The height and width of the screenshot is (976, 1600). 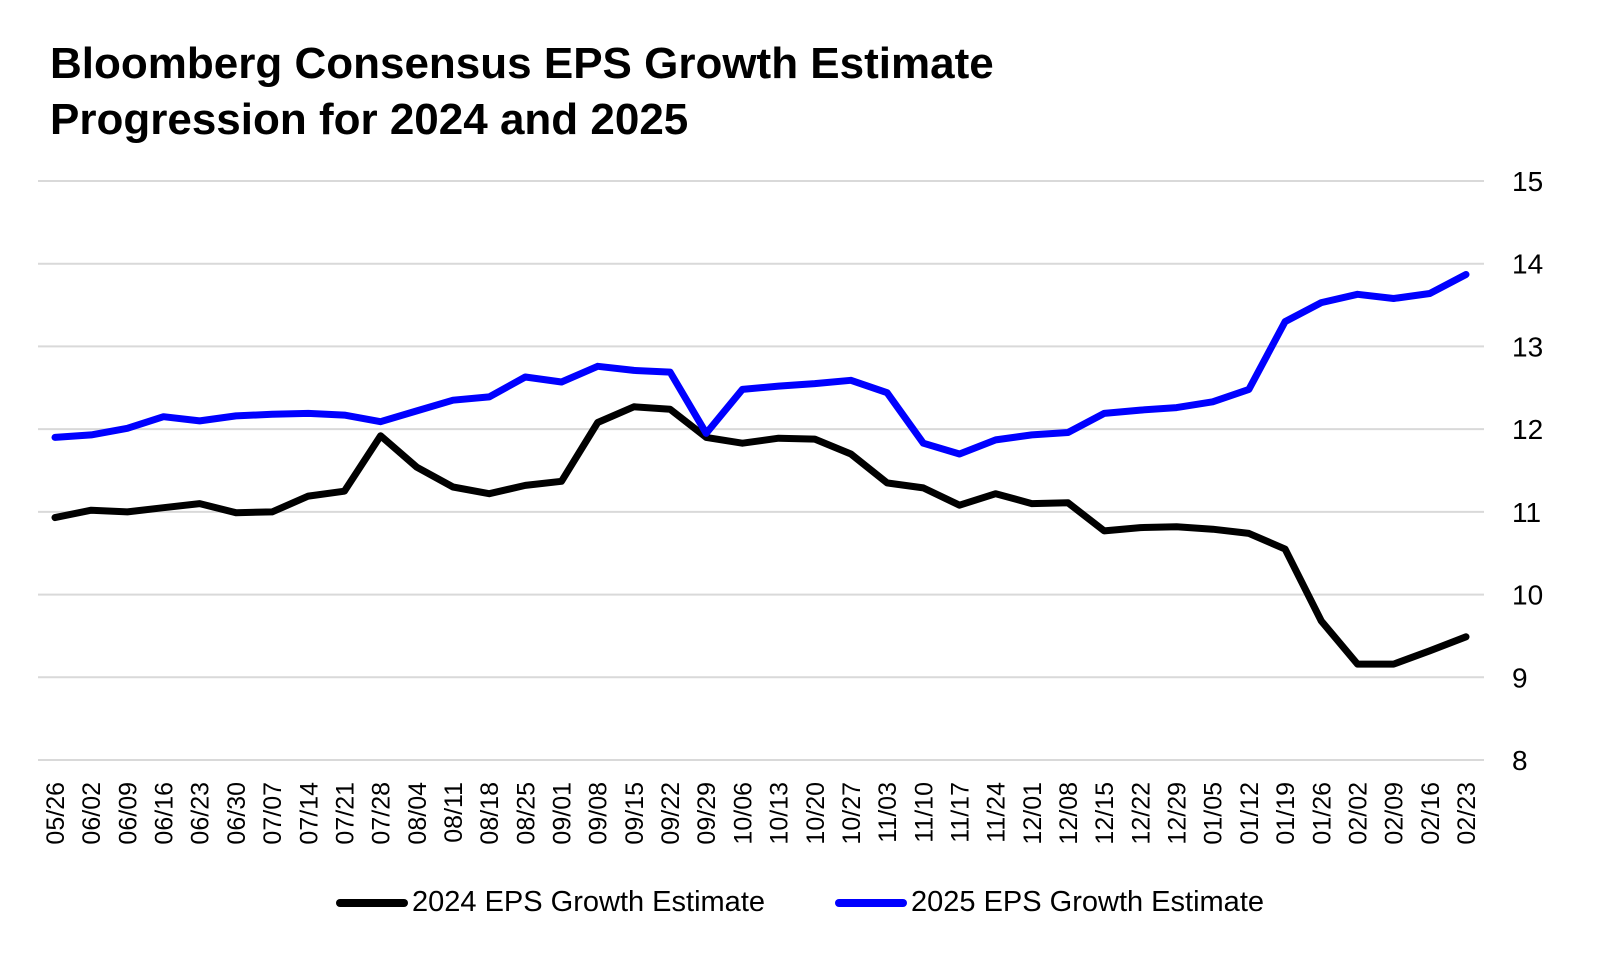 I want to click on x-tick-label: 09/29, so click(x=707, y=813).